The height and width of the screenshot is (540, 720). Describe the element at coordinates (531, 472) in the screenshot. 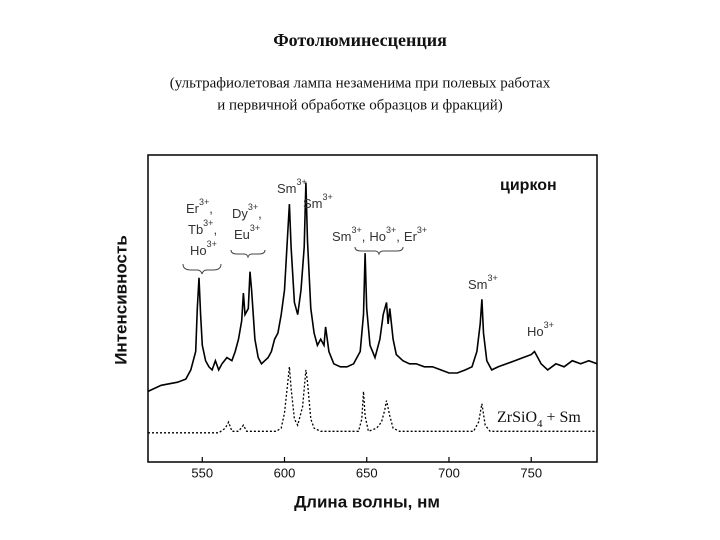

I see `x-tick-label: 750` at that location.